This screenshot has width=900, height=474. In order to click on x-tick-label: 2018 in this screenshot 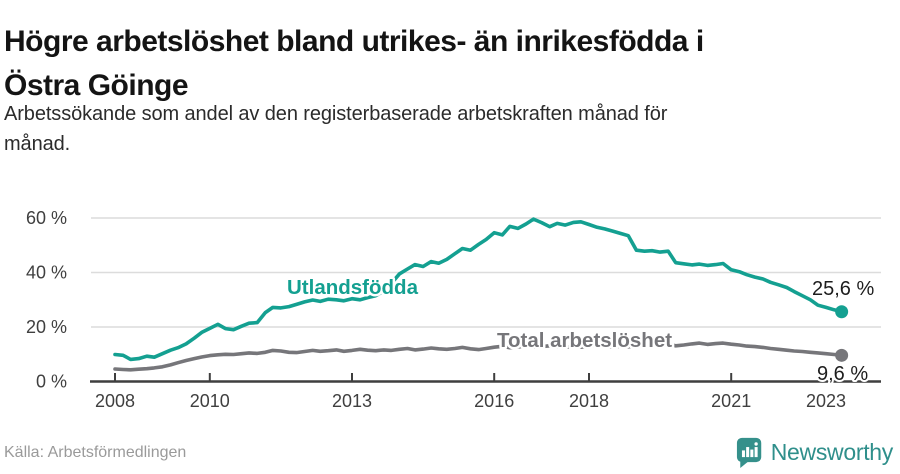, I will do `click(589, 401)`.